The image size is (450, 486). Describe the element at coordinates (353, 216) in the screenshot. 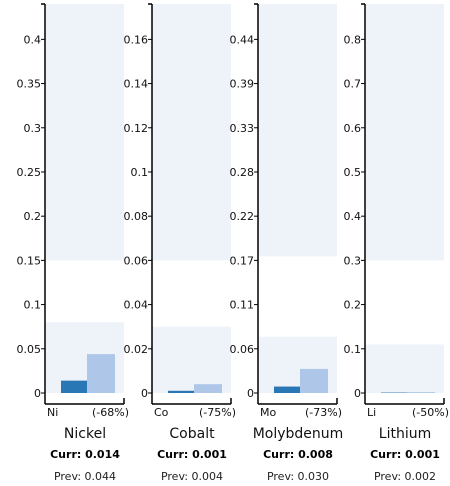

I see `li-y-tick-label: 0.4` at that location.